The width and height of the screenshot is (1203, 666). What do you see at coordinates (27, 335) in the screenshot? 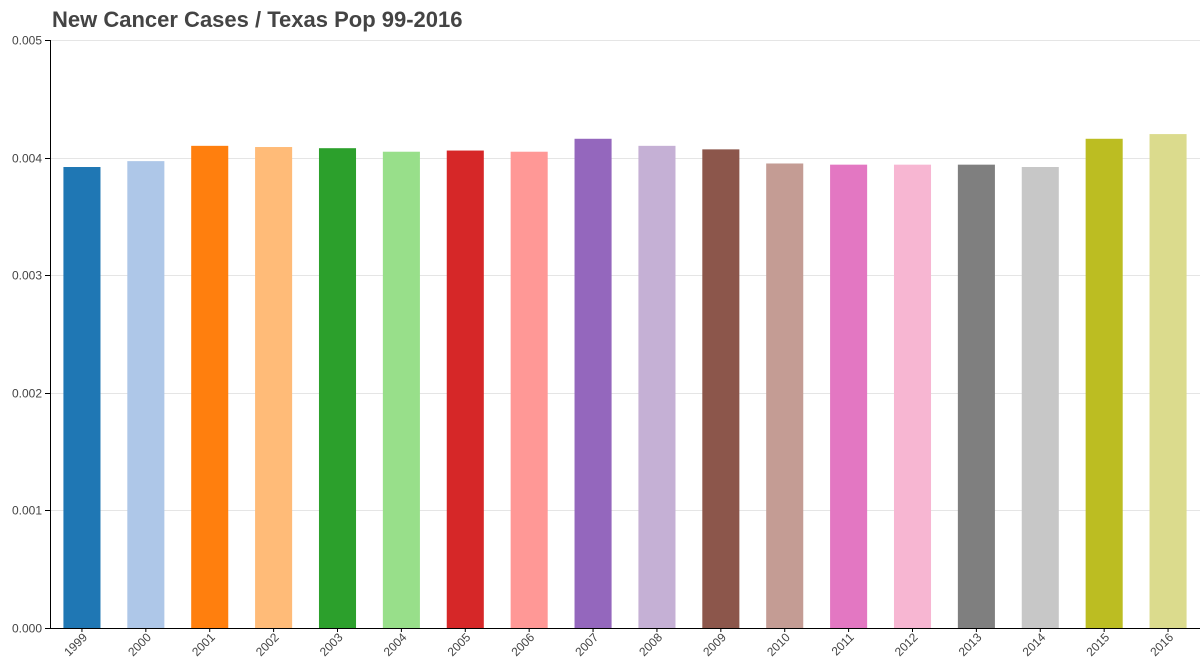
I see `y-tick-labels: 0.000 0.001 0.002 0.003 0.004 0.005` at bounding box center [27, 335].